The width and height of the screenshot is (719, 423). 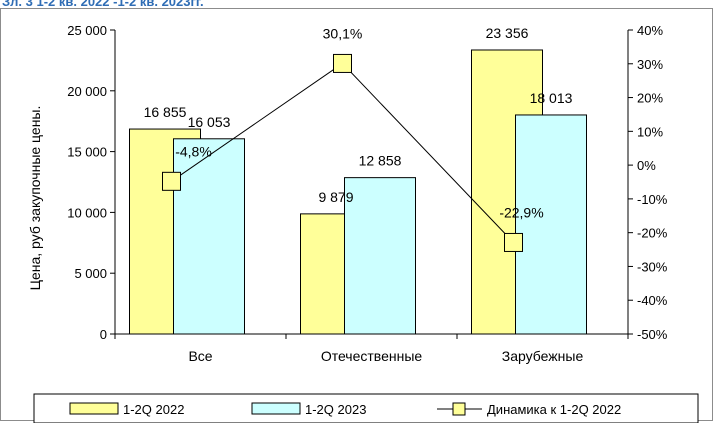 I want to click on bar-value-label: 12 858, so click(x=380, y=161).